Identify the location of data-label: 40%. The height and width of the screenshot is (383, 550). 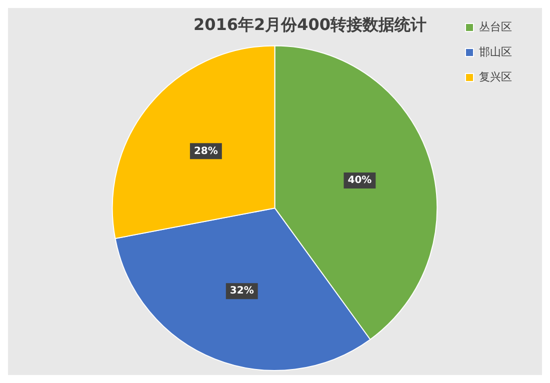
(360, 180).